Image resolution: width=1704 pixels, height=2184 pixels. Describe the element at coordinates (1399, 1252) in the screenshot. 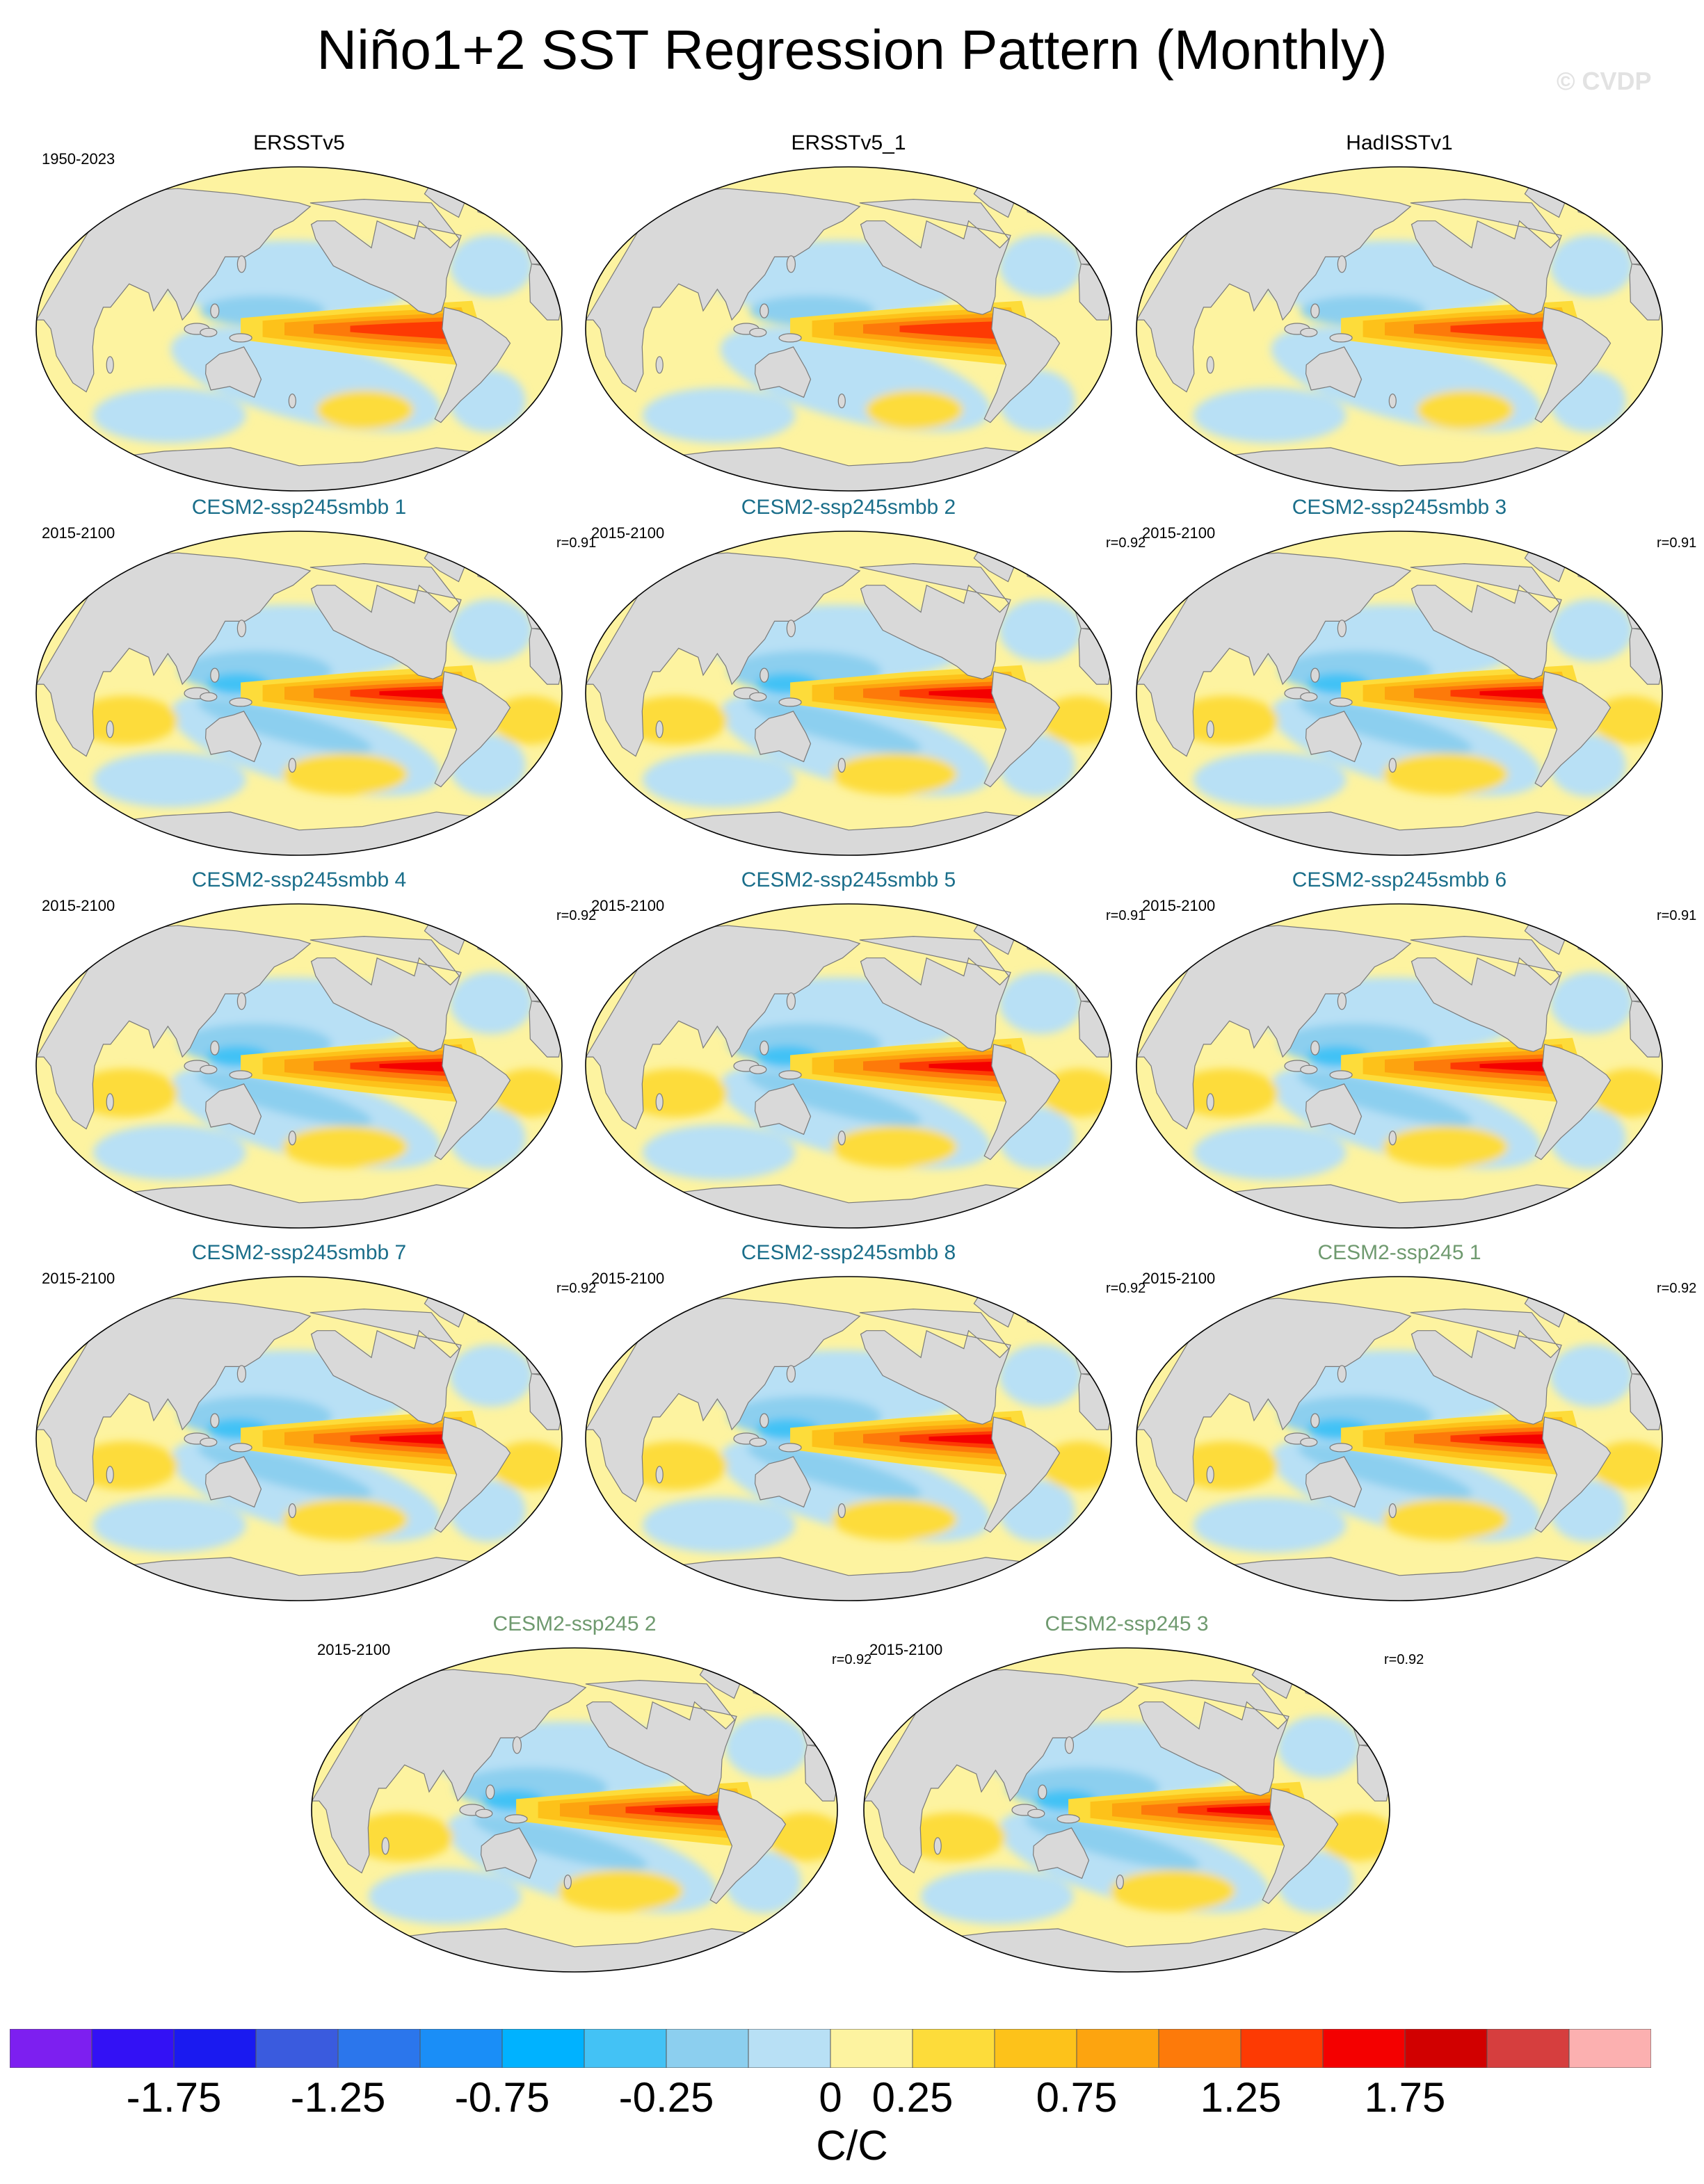

I see `panel-title: CESM2-ssp245 1` at that location.